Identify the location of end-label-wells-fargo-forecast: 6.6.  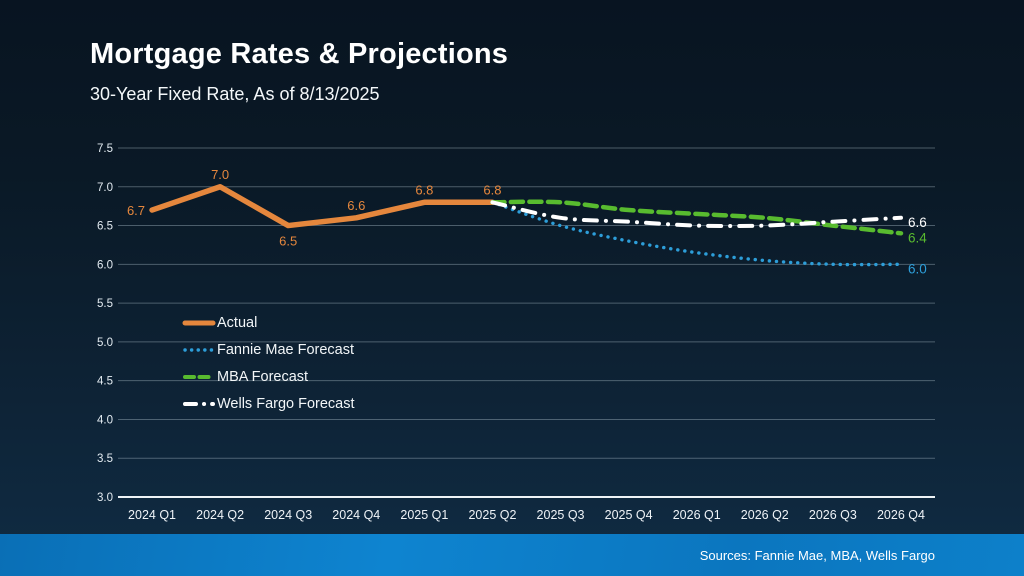
(917, 222).